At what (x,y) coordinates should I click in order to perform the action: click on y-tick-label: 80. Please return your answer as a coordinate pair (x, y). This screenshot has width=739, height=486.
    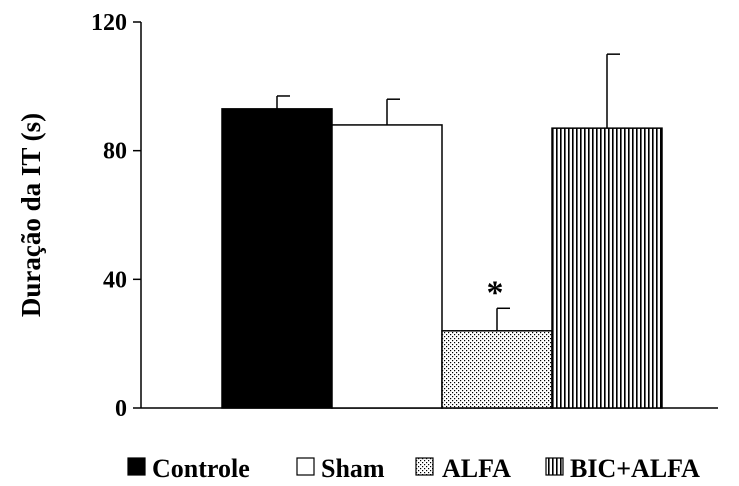
    Looking at the image, I should click on (115, 152).